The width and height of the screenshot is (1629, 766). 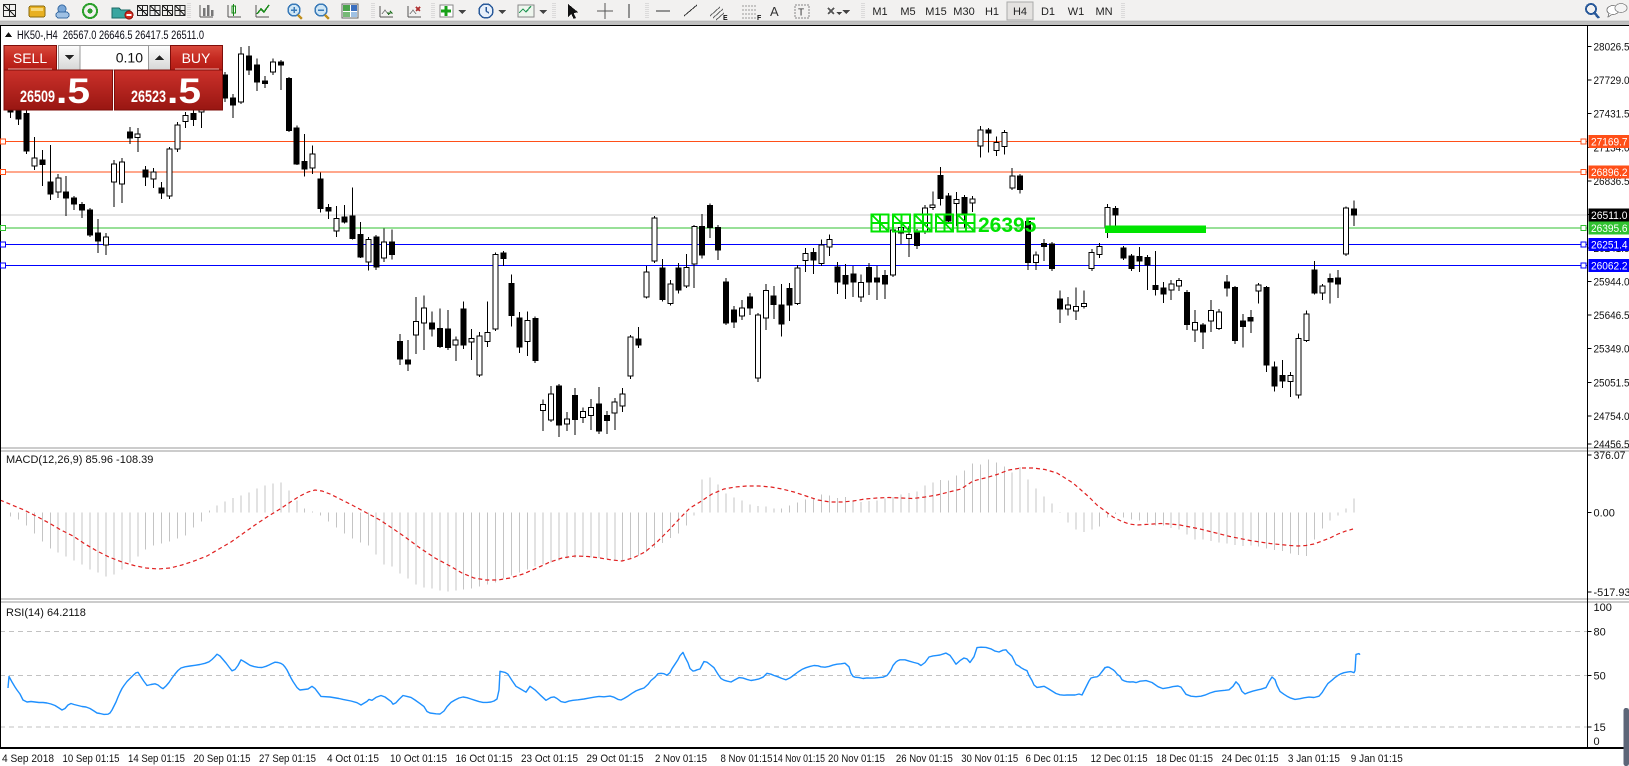 I want to click on svg-text: 26062.2, so click(x=1609, y=267).